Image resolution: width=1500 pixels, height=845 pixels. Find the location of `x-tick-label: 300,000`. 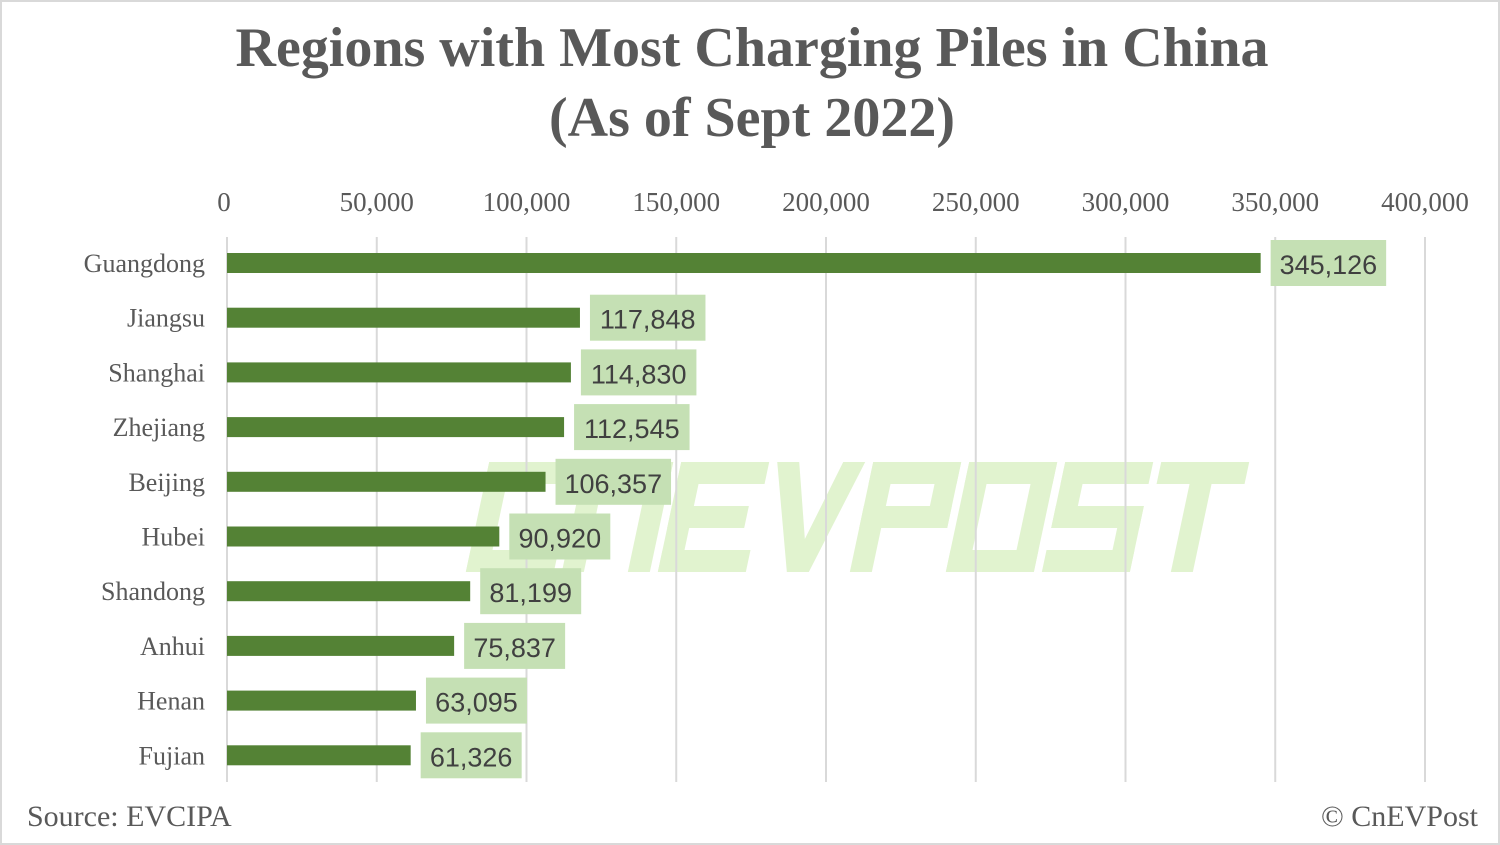

x-tick-label: 300,000 is located at coordinates (1126, 202).